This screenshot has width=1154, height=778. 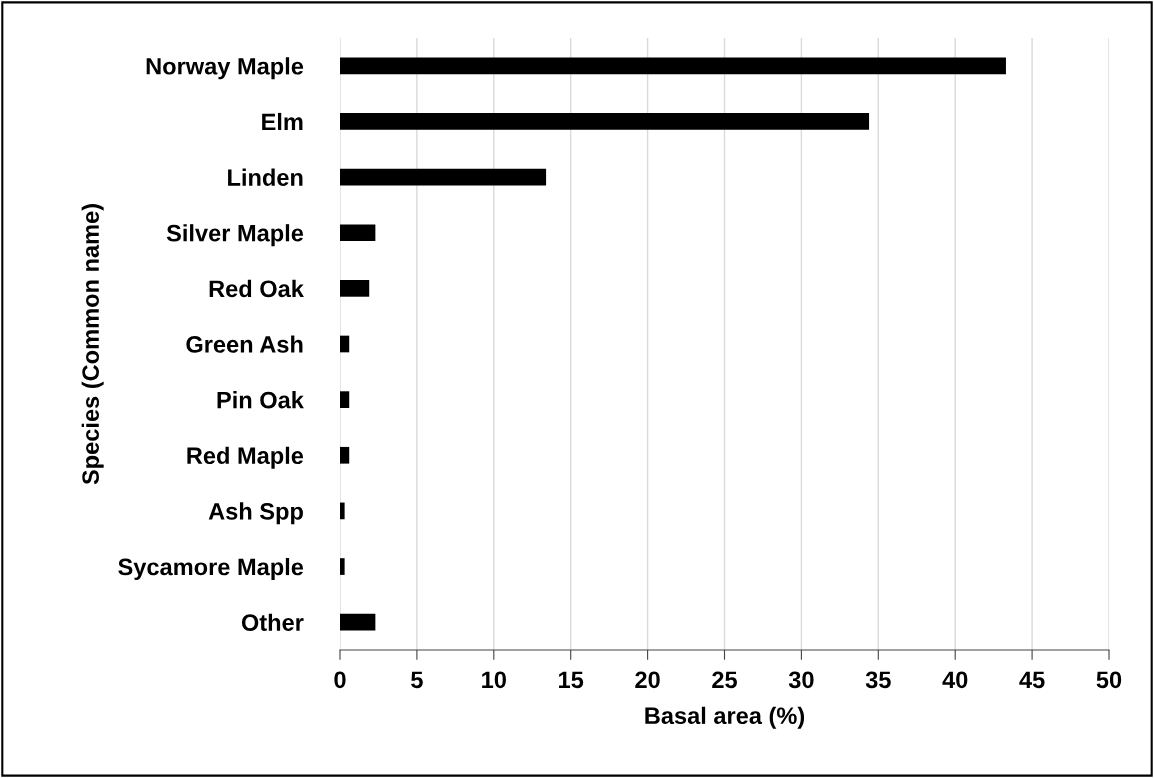 I want to click on x-tick-label: 30, so click(x=801, y=680).